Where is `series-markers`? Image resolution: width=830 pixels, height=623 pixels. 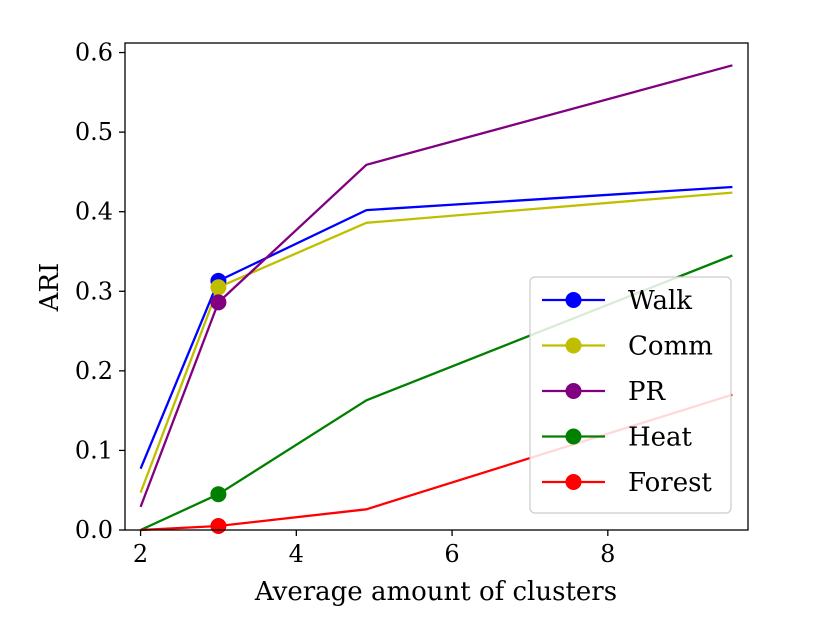 series-markers is located at coordinates (218, 403).